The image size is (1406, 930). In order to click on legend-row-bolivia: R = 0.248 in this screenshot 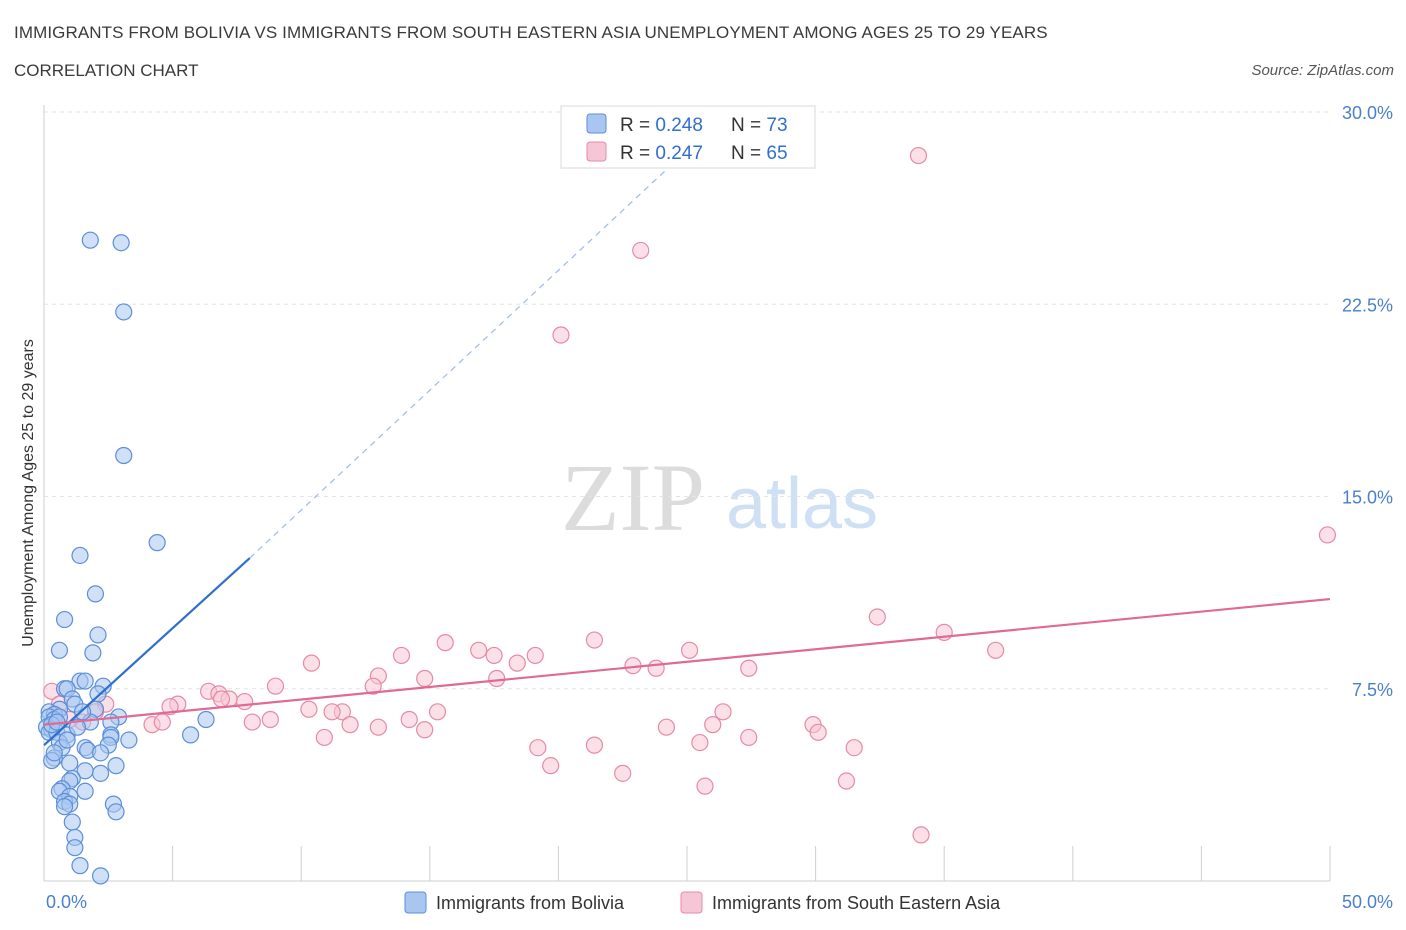, I will do `click(661, 125)`.